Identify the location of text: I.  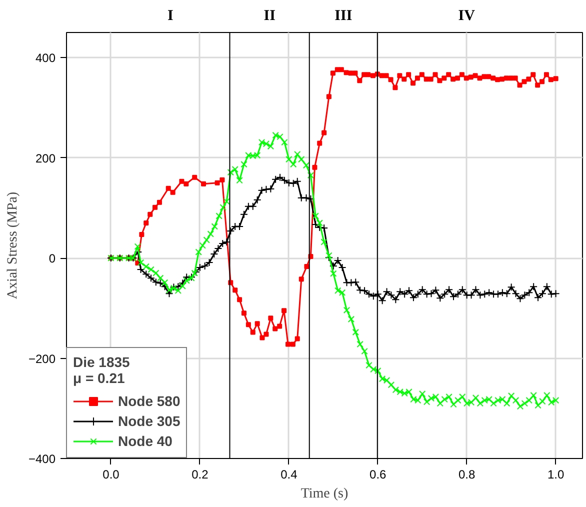
(170, 16).